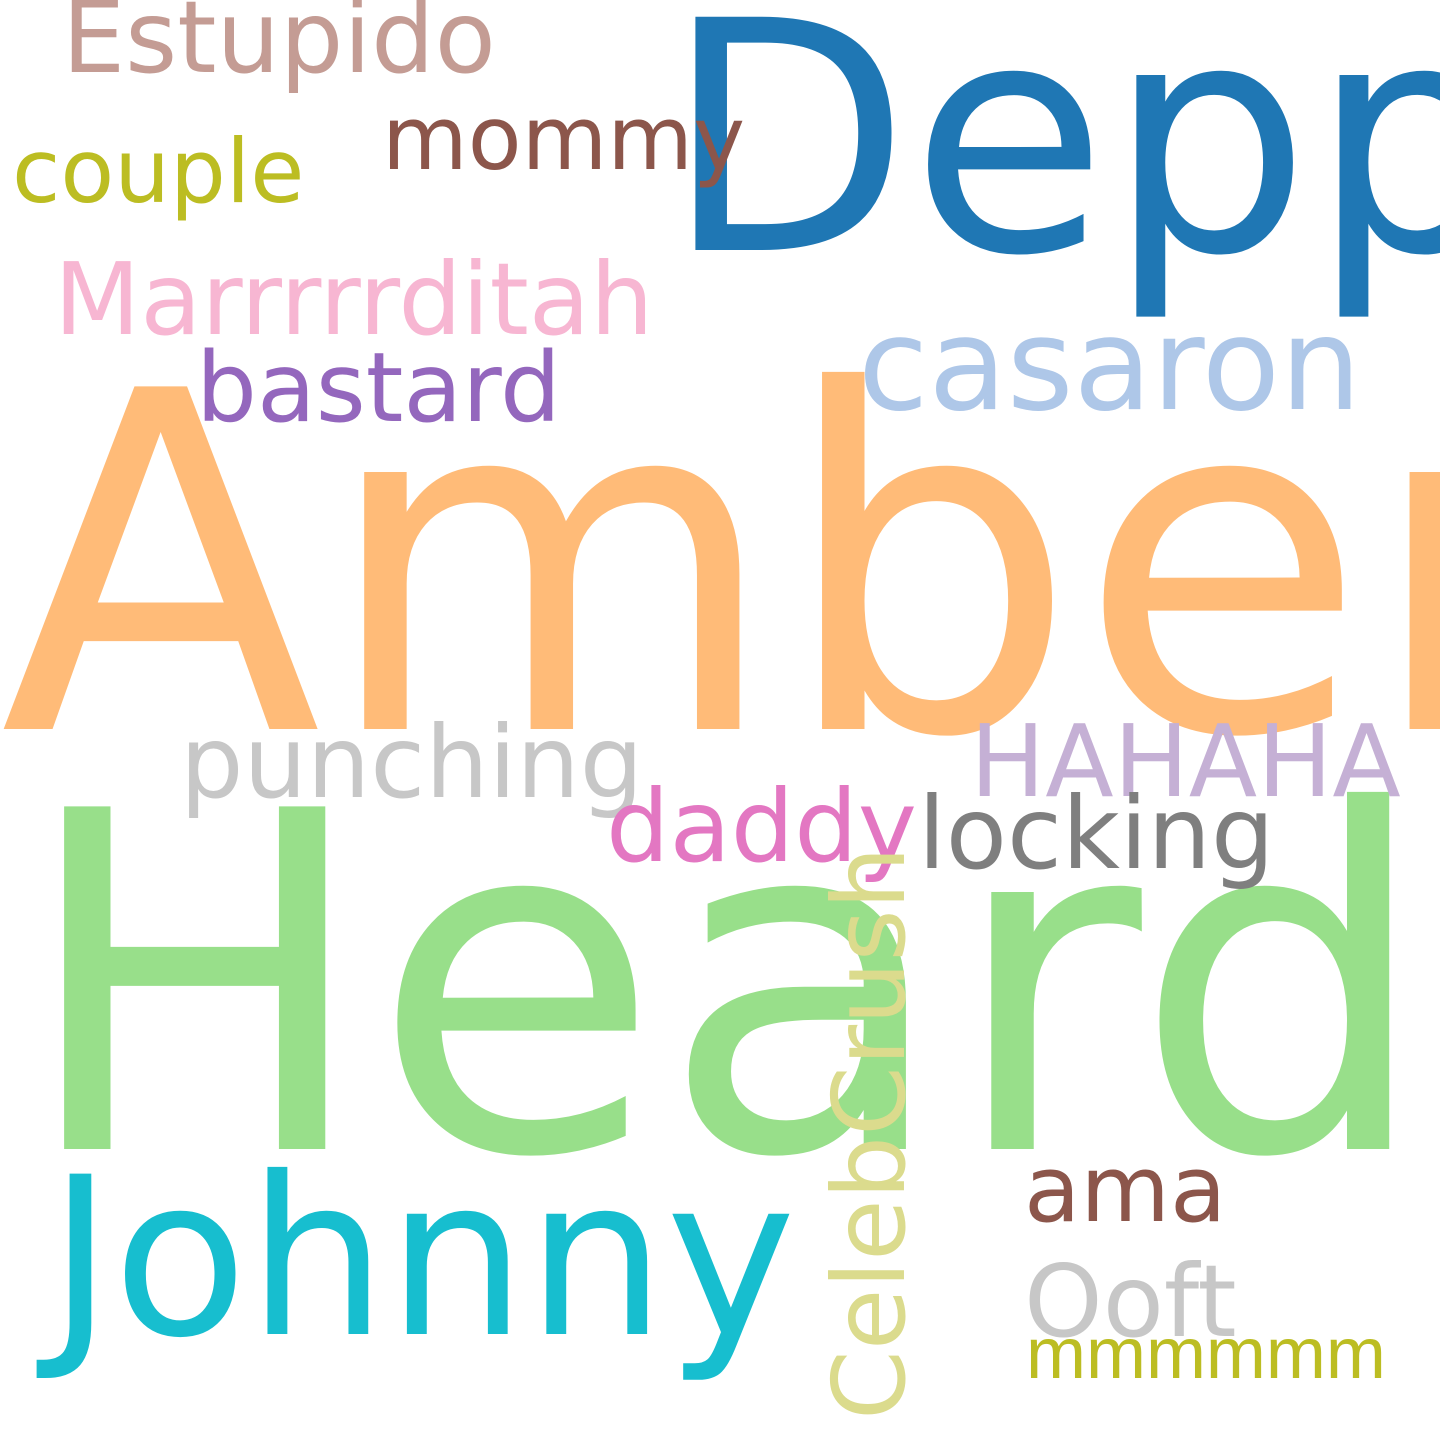  What do you see at coordinates (422, 1258) in the screenshot?
I see `word-johnny: Johnny` at bounding box center [422, 1258].